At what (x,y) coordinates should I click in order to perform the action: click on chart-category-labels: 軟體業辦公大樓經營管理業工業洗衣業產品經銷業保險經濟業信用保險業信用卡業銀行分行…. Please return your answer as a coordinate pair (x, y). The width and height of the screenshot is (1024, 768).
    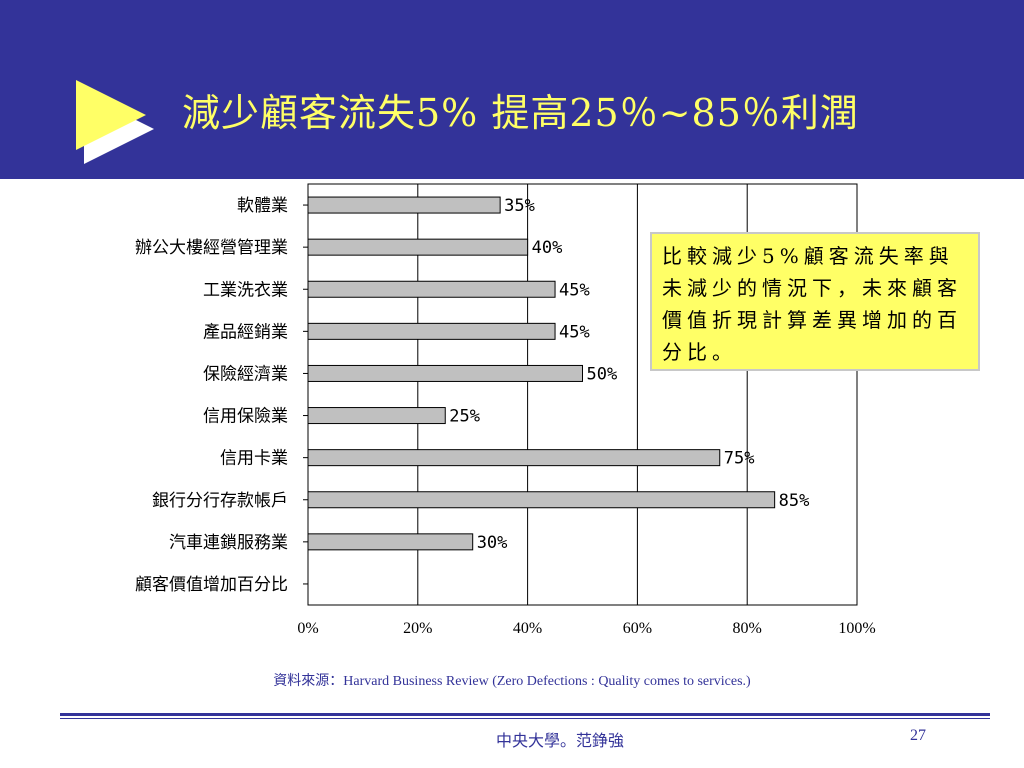
    Looking at the image, I should click on (211, 395).